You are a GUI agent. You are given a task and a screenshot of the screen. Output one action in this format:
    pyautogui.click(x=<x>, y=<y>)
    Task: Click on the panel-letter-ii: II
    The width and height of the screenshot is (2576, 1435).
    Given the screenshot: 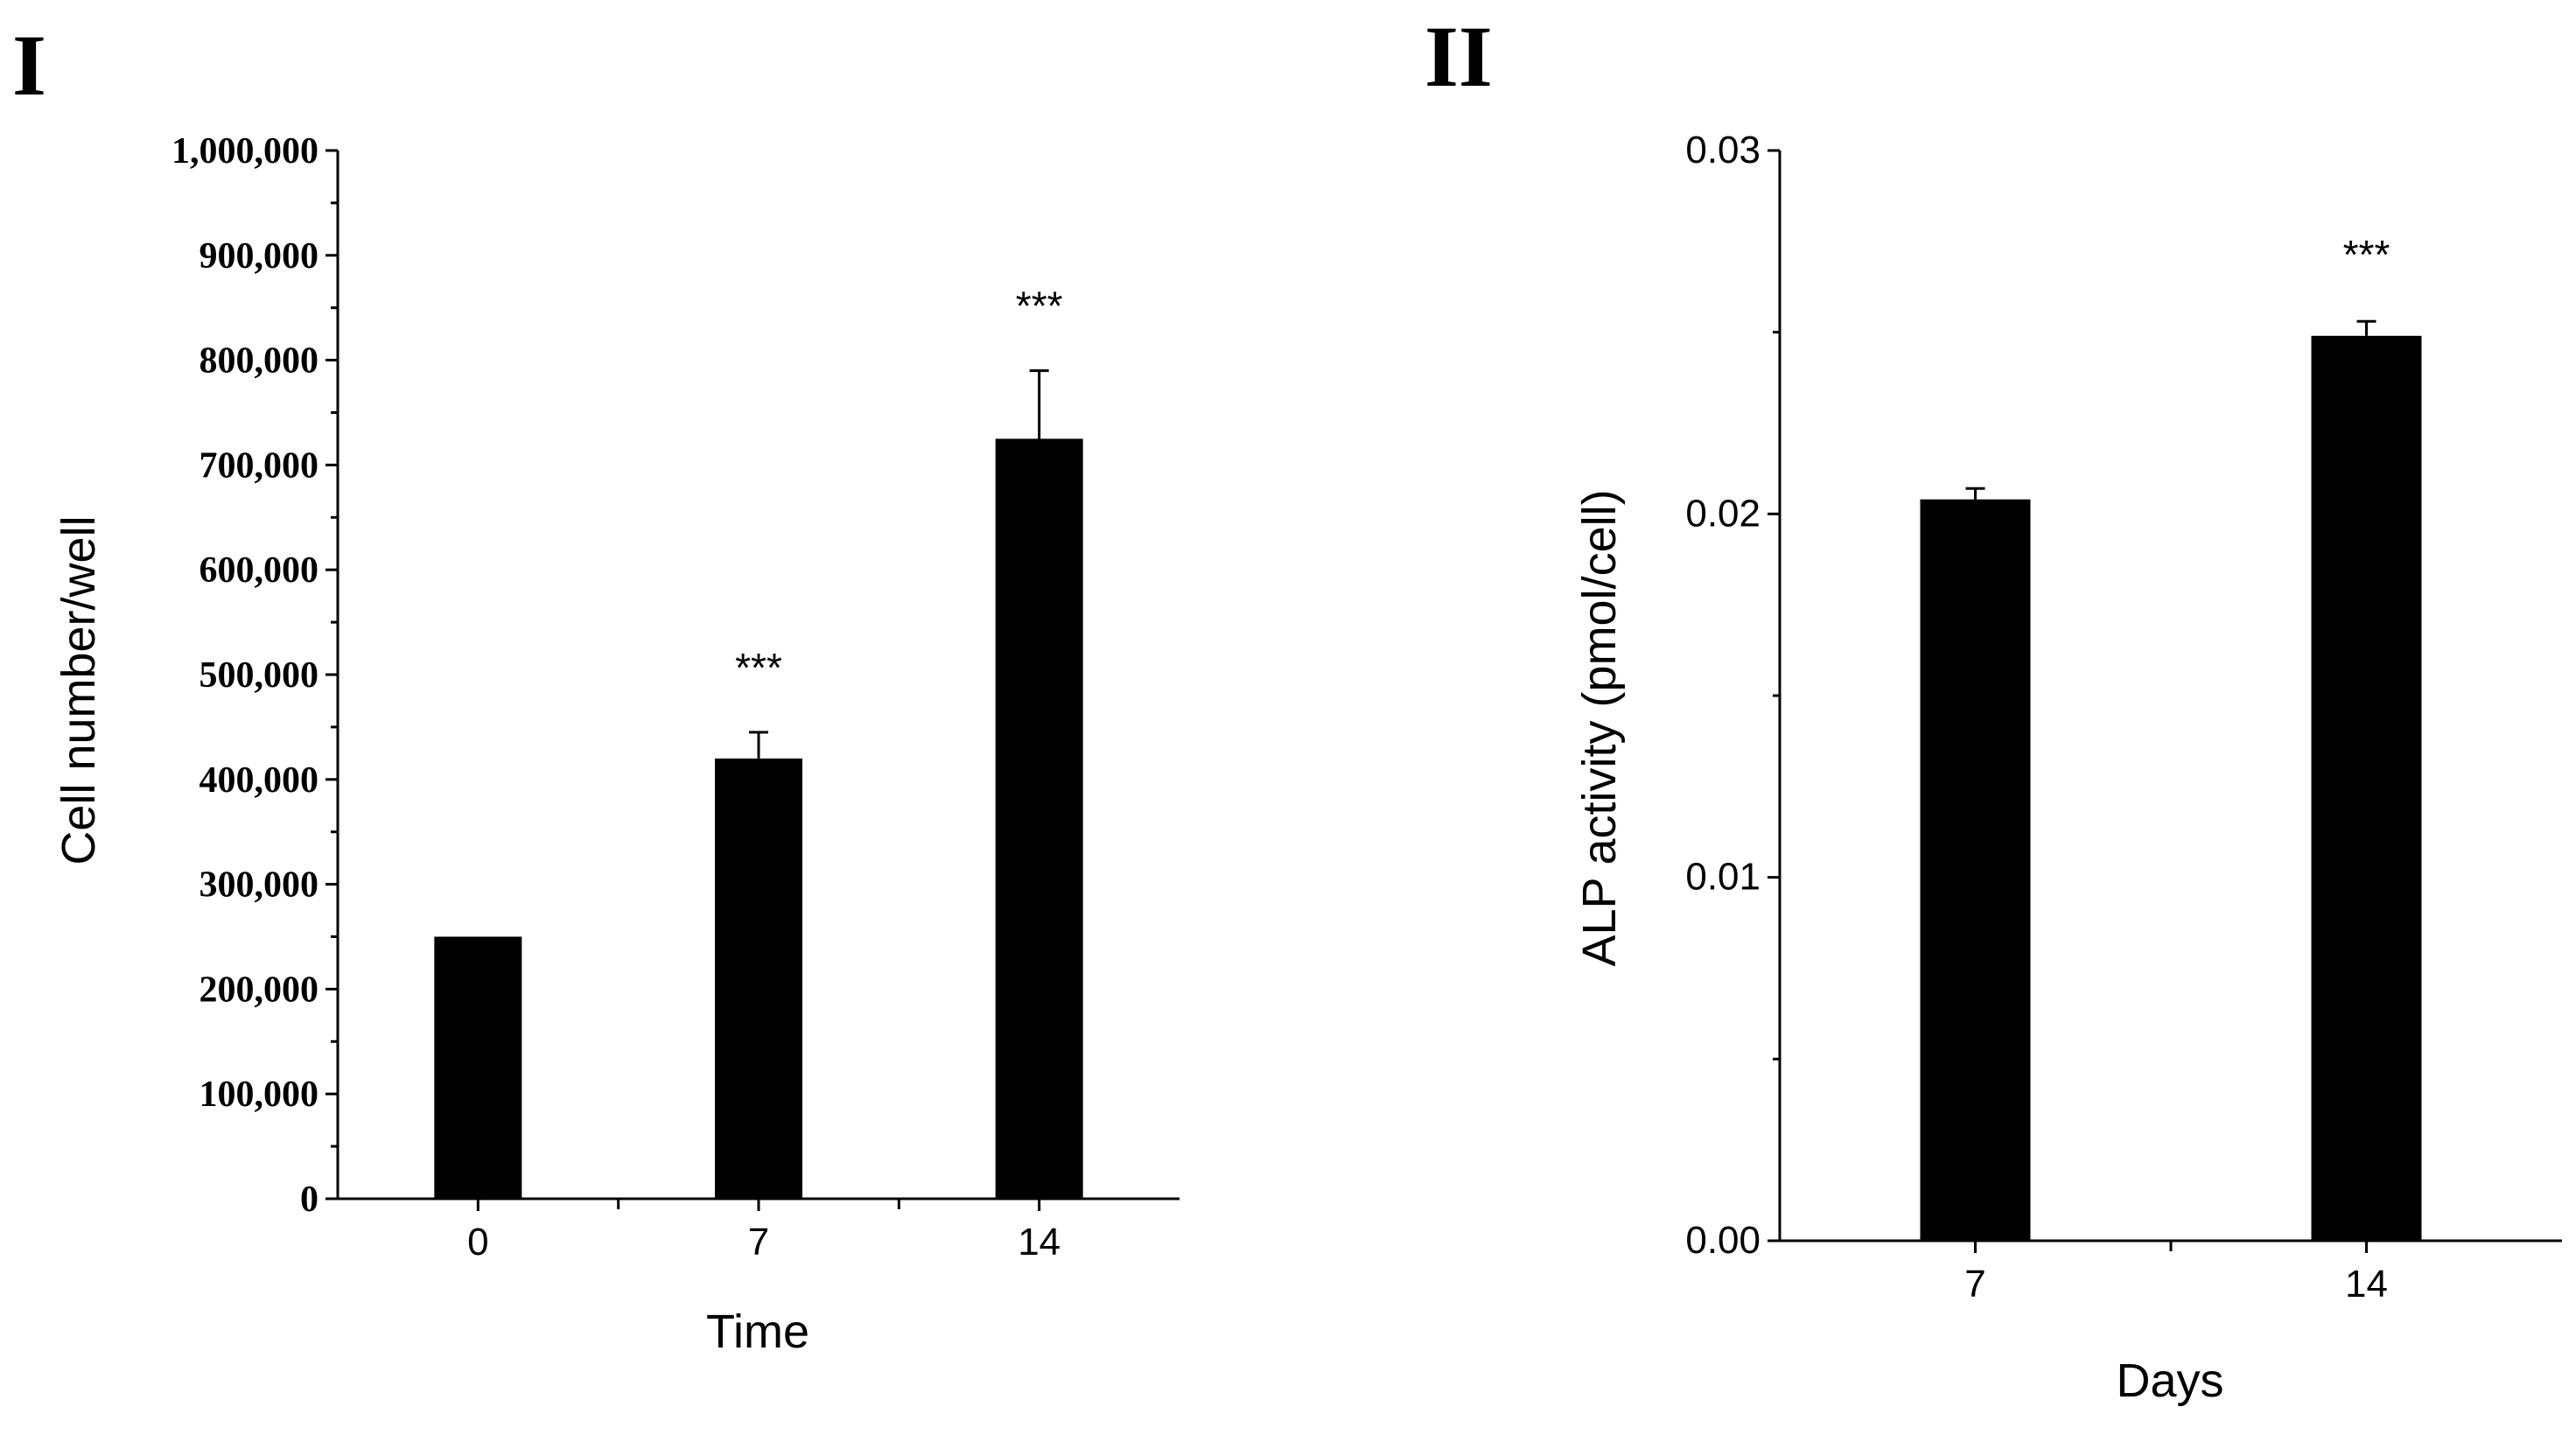 What is the action you would take?
    pyautogui.click(x=1458, y=56)
    